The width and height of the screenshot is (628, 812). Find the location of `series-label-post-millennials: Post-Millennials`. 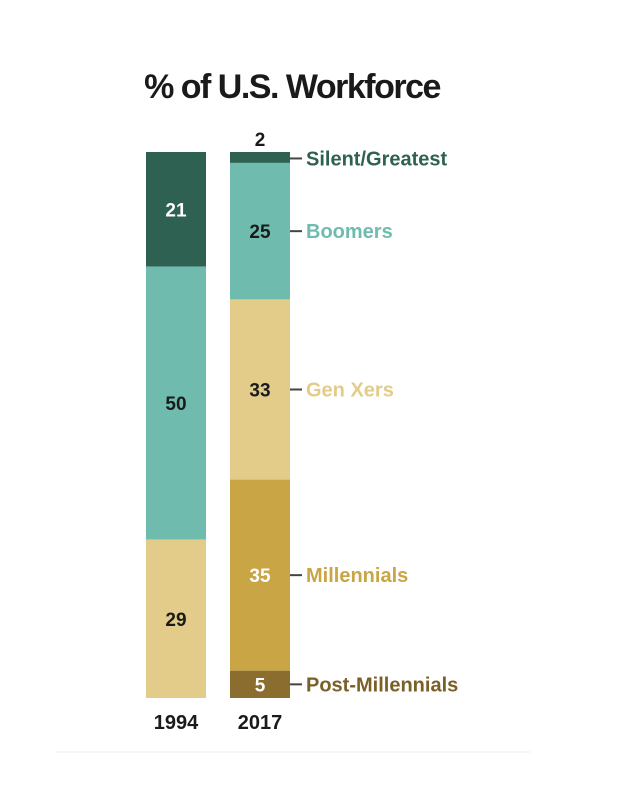

series-label-post-millennials: Post-Millennials is located at coordinates (382, 685).